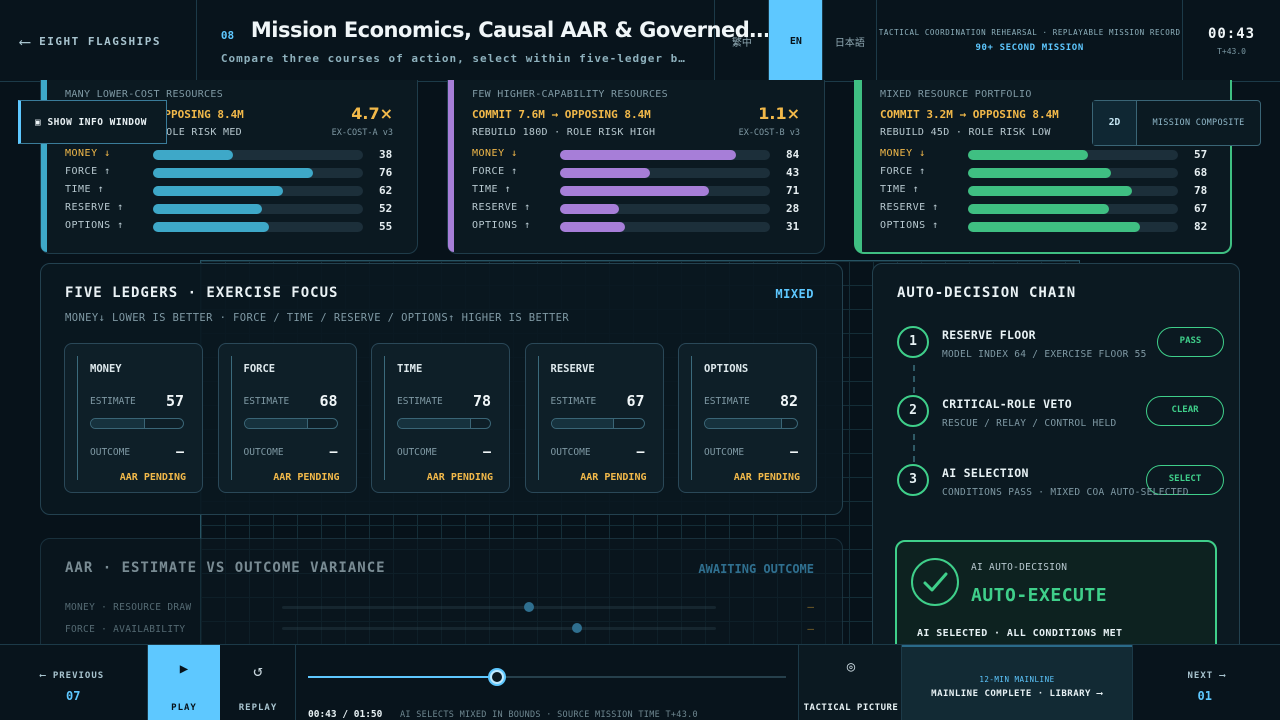 This screenshot has height=720, width=1280. What do you see at coordinates (184, 682) in the screenshot?
I see `play-button: ▶ PLAY` at bounding box center [184, 682].